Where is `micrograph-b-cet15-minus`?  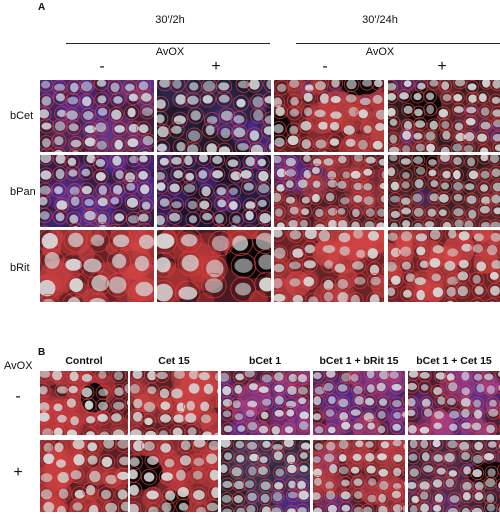 micrograph-b-cet15-minus is located at coordinates (174, 403).